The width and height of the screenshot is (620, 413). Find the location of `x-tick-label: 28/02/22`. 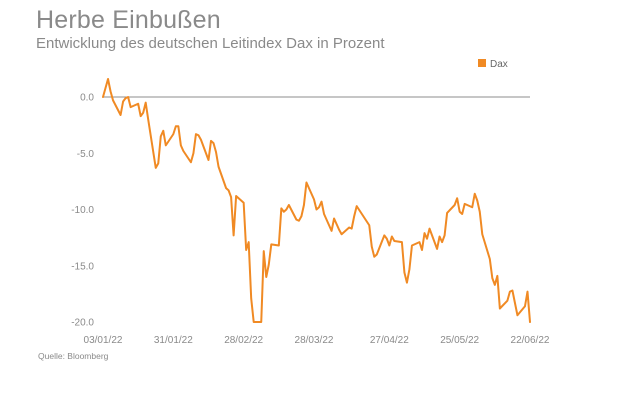

x-tick-label: 28/02/22 is located at coordinates (243, 340).